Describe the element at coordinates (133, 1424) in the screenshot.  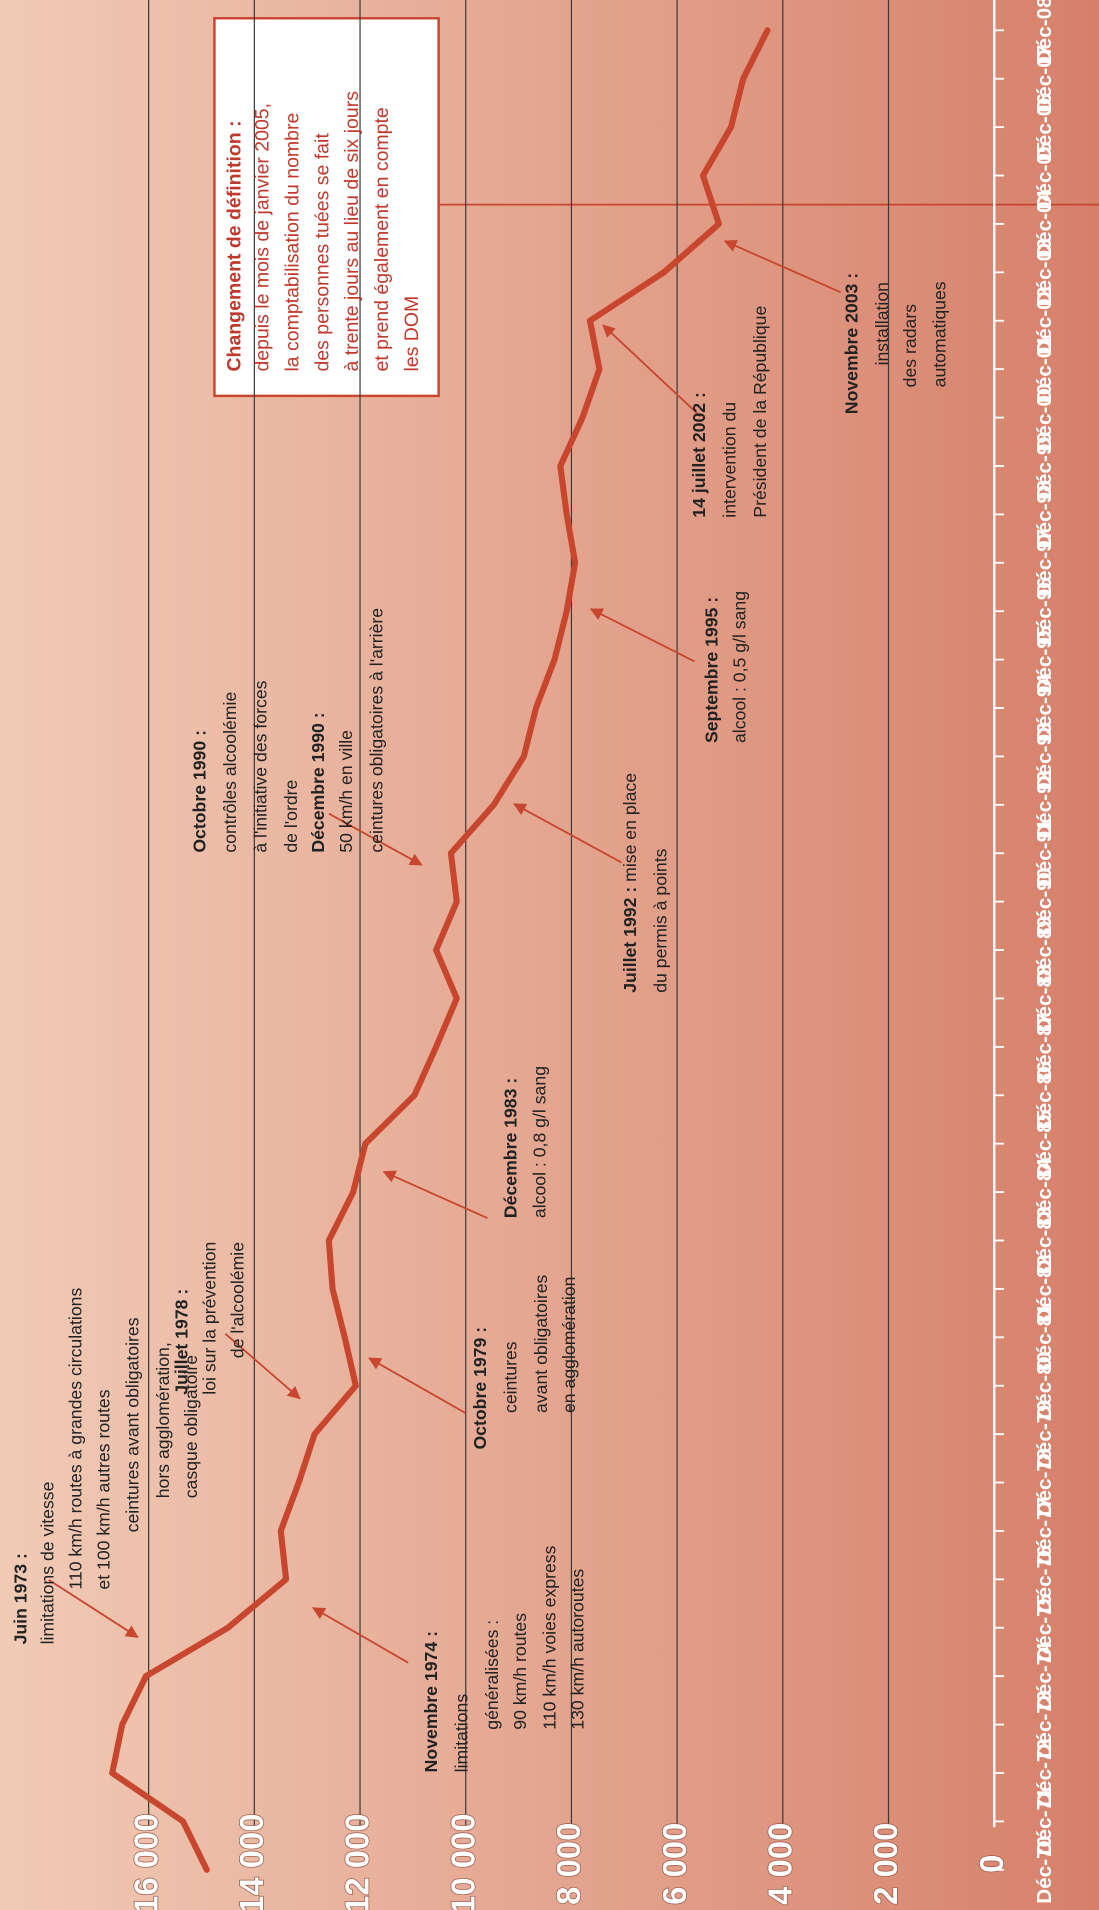
I see `annotation-text: ceintures avant obligatoires` at that location.